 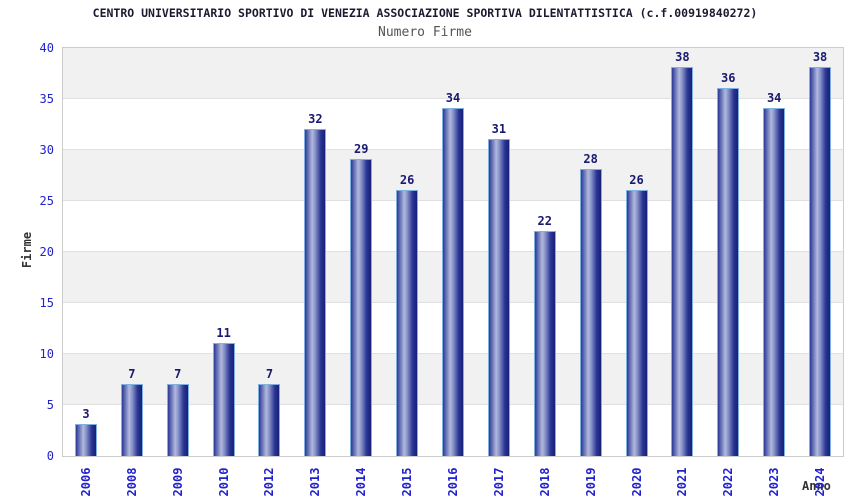 I want to click on x-tick-label: 2012, so click(x=269, y=482).